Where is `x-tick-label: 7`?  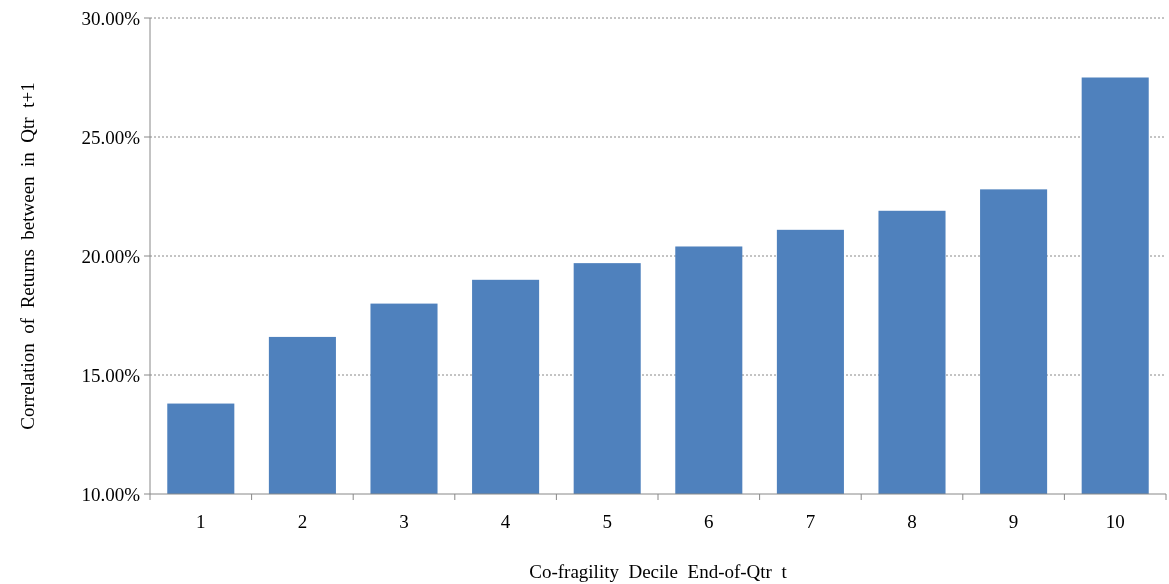
x-tick-label: 7 is located at coordinates (810, 521).